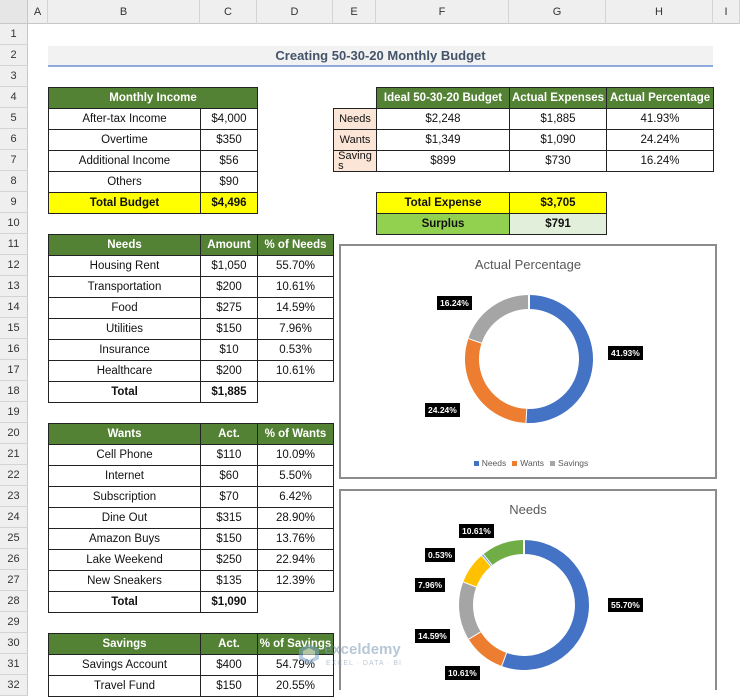 Image resolution: width=740 pixels, height=697 pixels. I want to click on row-header-28: 28, so click(14, 601).